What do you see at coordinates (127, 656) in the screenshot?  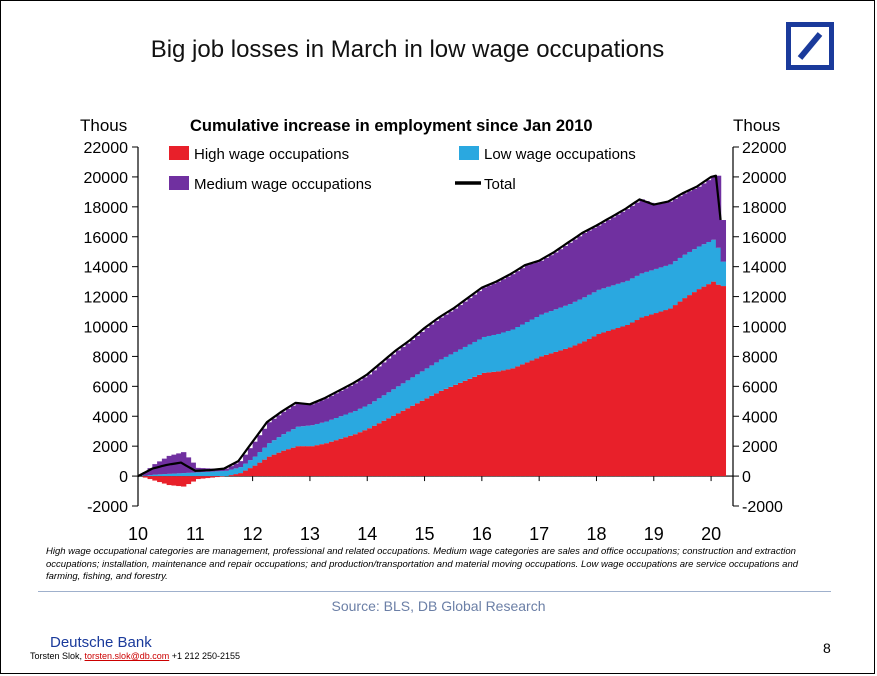 I see `contact-email-link: torsten.slok@db.com` at bounding box center [127, 656].